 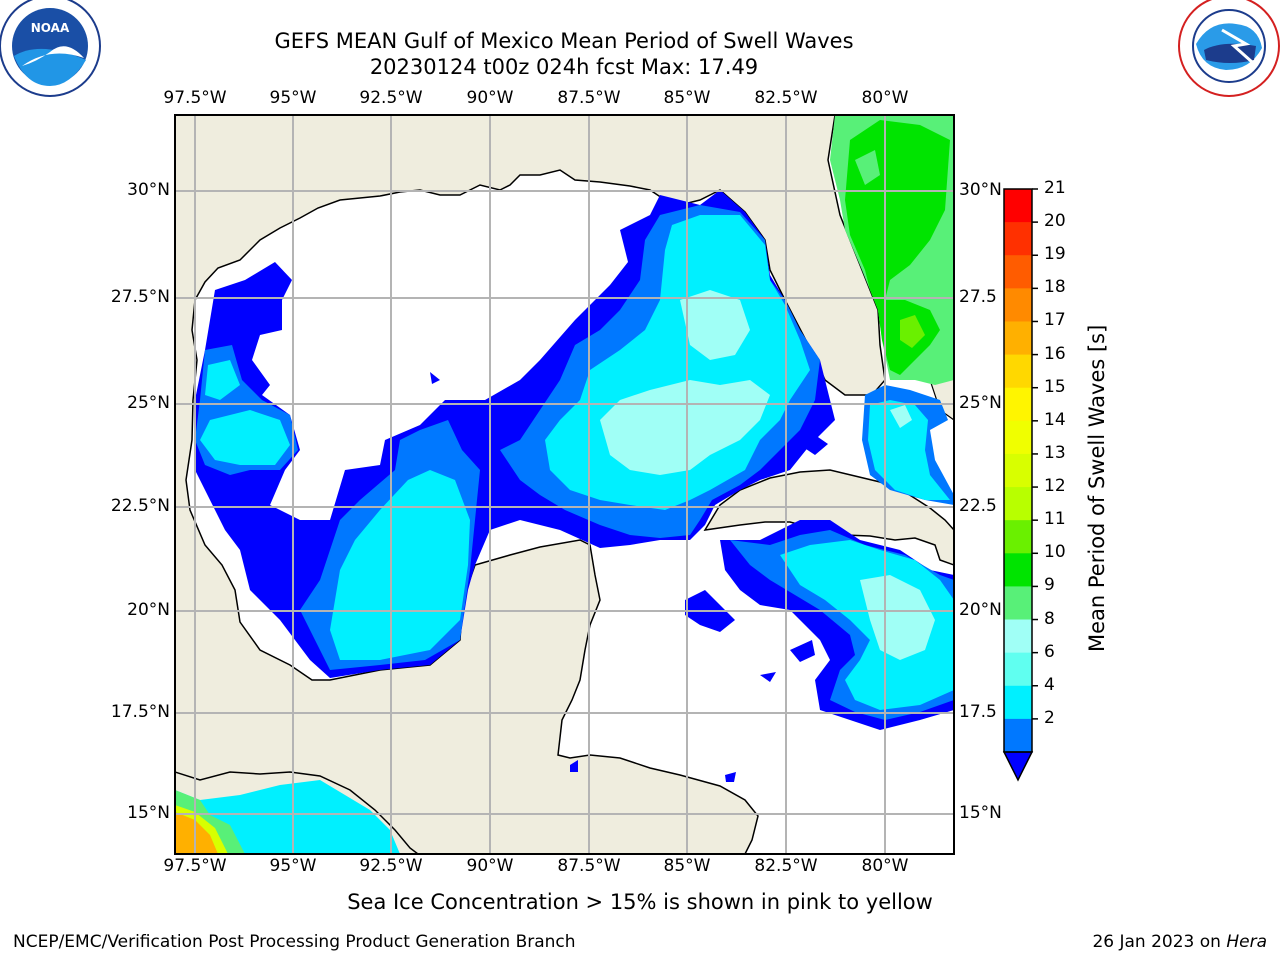 What do you see at coordinates (140, 712) in the screenshot?
I see `lat-tick-left: 17.5°N` at bounding box center [140, 712].